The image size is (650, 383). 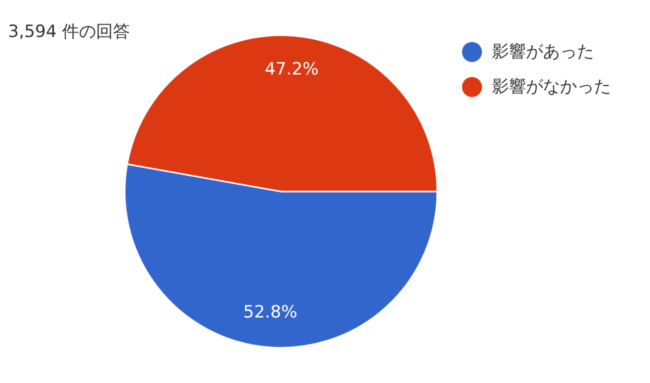 I want to click on legend-label: 影響があった, so click(x=543, y=52).